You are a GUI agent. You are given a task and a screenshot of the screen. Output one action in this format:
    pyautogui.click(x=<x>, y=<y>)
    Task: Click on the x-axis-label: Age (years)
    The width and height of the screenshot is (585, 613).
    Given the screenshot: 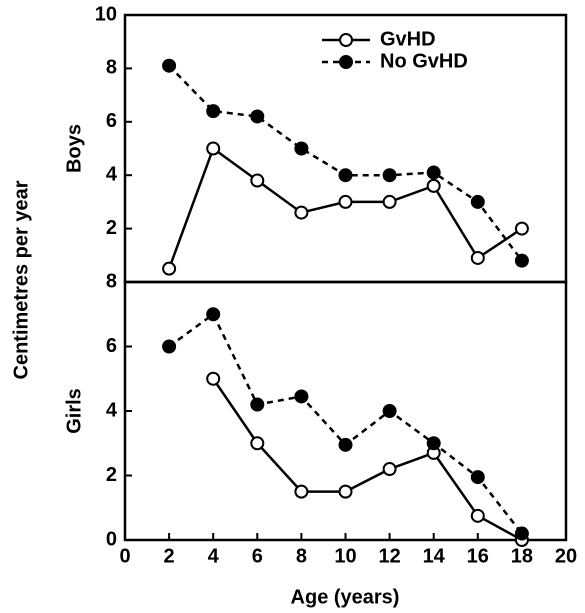 What is the action you would take?
    pyautogui.click(x=345, y=597)
    